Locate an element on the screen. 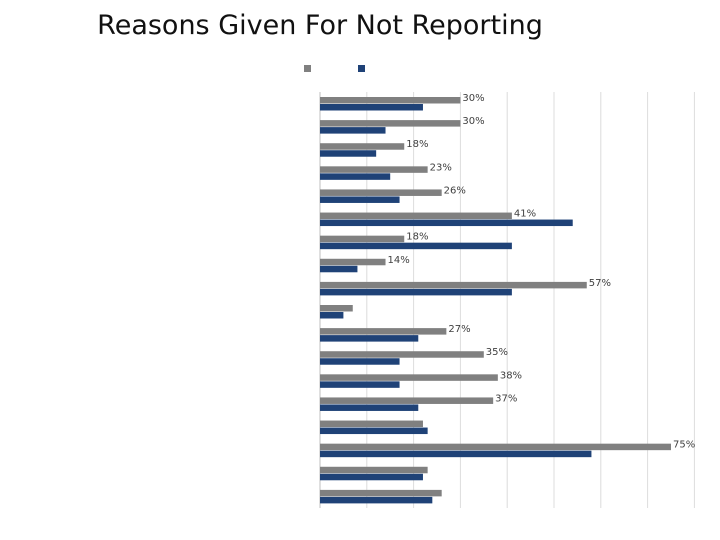 This screenshot has height=540, width=720. chart-title: Reasons Given For Not Reporting is located at coordinates (320, 25).